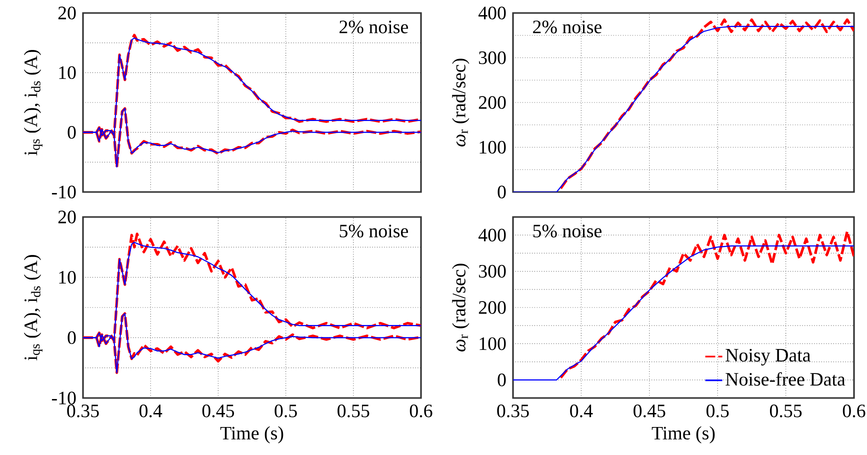 The width and height of the screenshot is (867, 455). What do you see at coordinates (768, 357) in the screenshot?
I see `legend-label: Noisy Data` at bounding box center [768, 357].